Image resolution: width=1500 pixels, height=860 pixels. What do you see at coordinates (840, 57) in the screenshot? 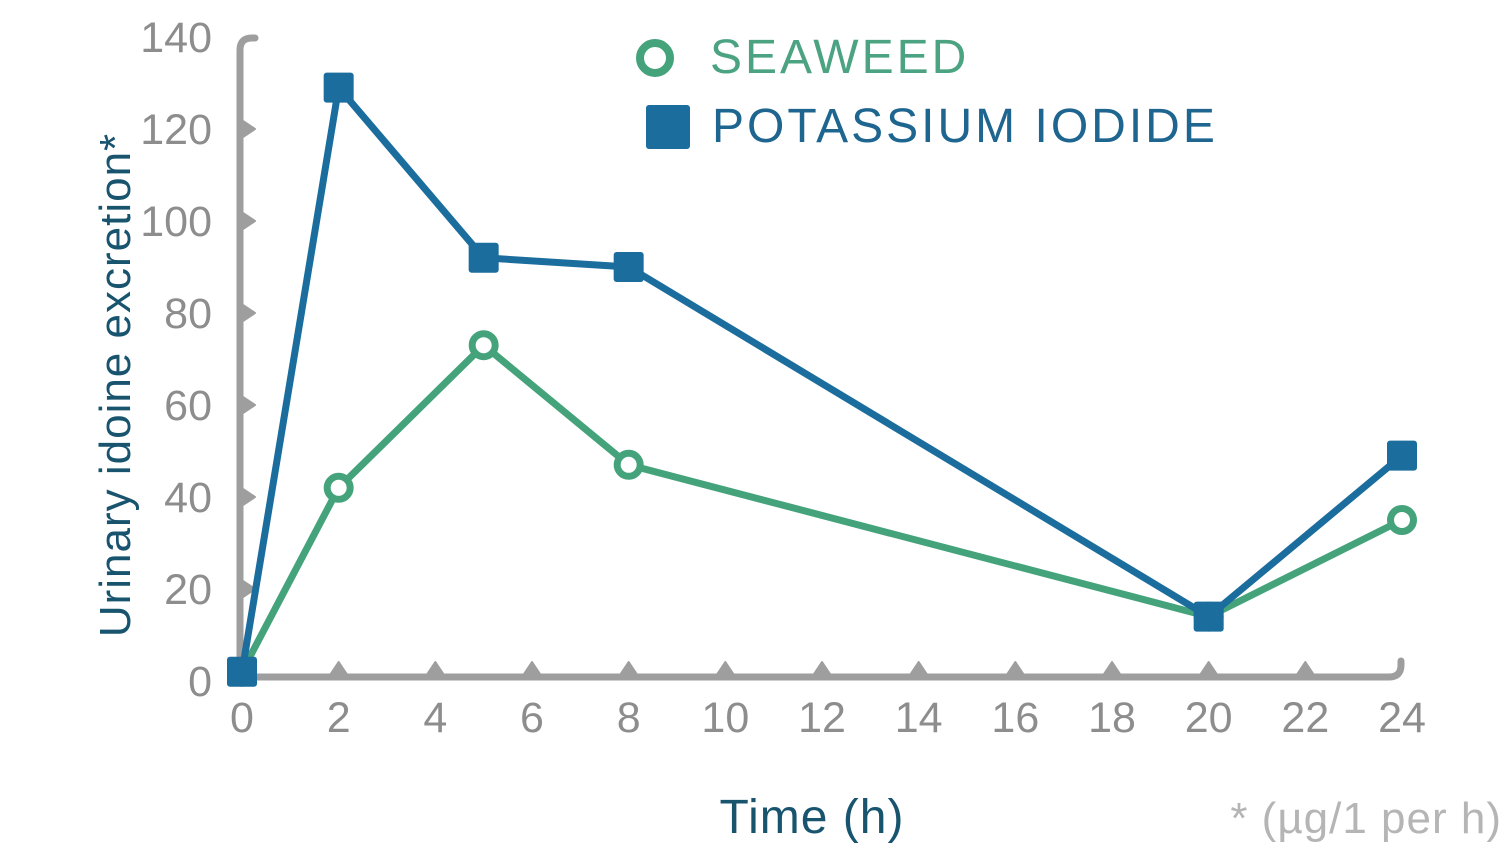
I see `legend-label-seaweed: SEAWEED` at bounding box center [840, 57].